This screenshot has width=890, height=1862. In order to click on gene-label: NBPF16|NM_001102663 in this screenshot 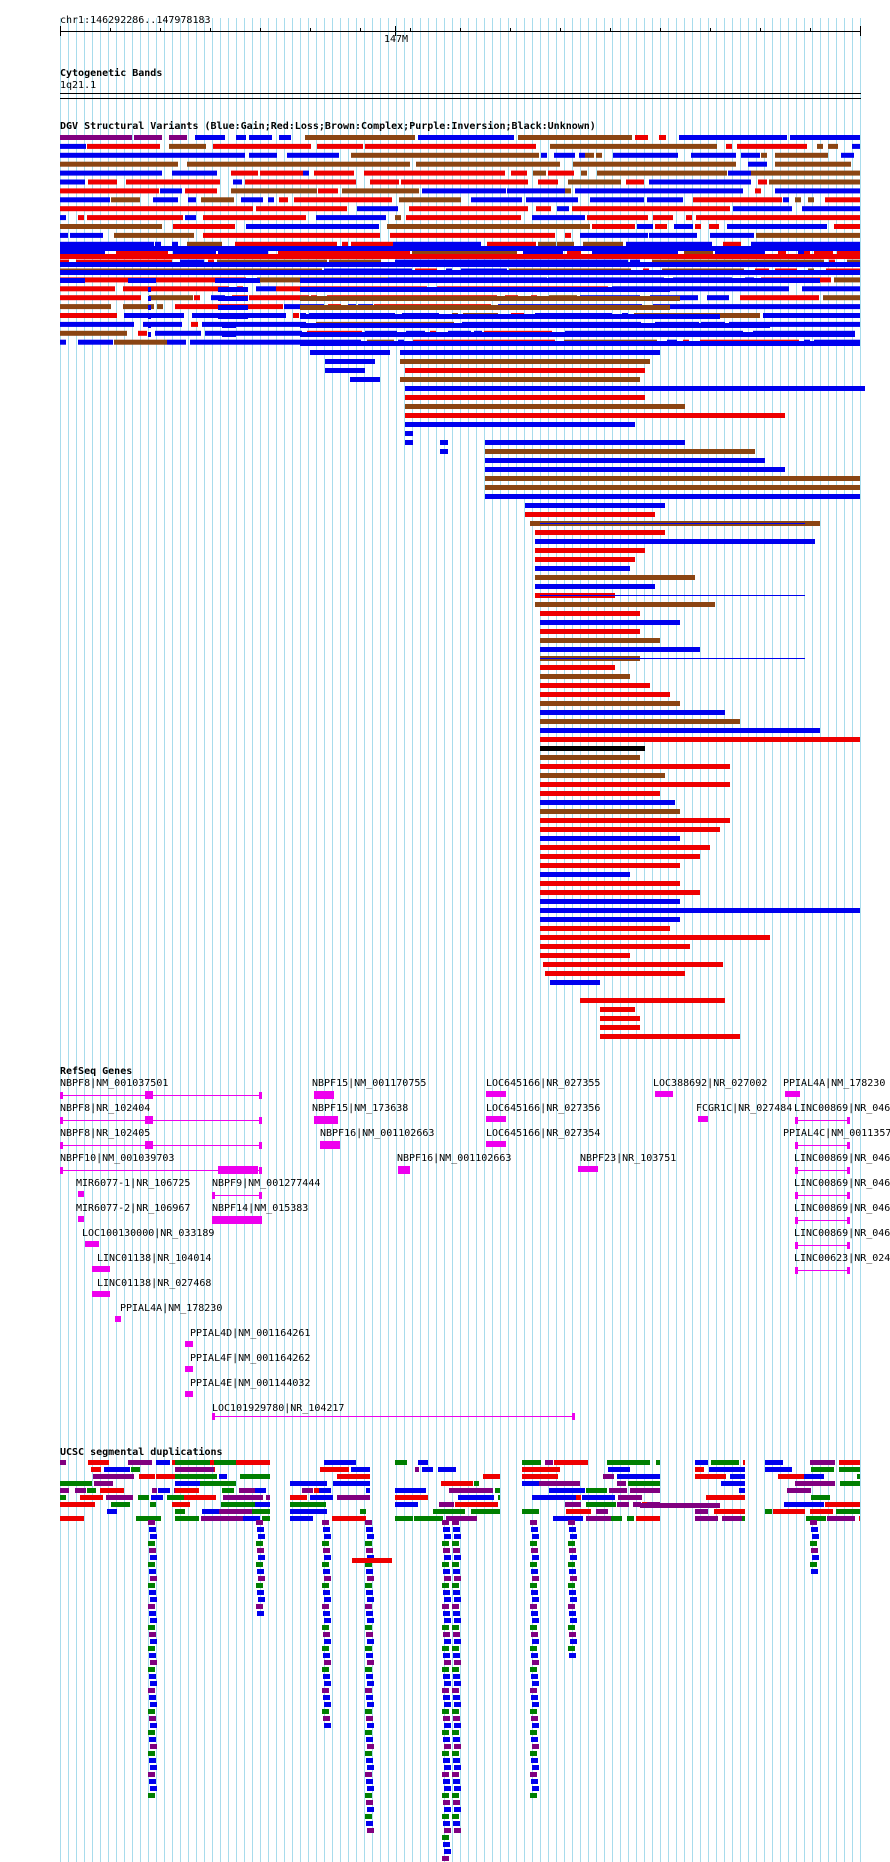, I will do `click(377, 1133)`.